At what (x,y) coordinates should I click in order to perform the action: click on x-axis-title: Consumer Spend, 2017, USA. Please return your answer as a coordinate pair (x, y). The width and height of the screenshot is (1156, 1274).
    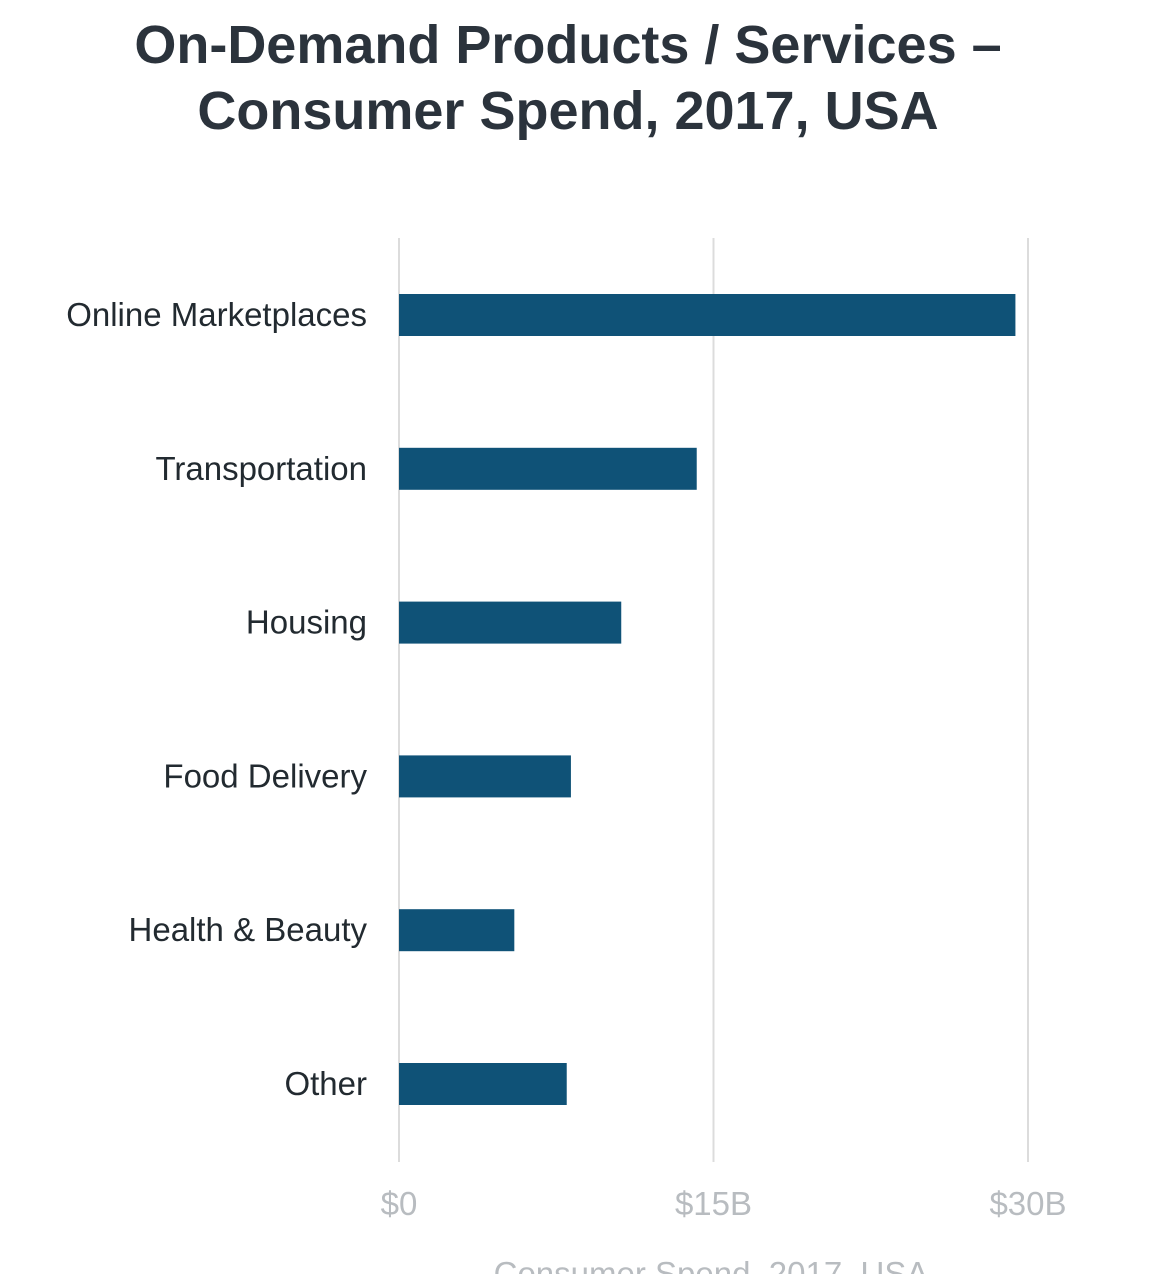
    Looking at the image, I should click on (711, 1264).